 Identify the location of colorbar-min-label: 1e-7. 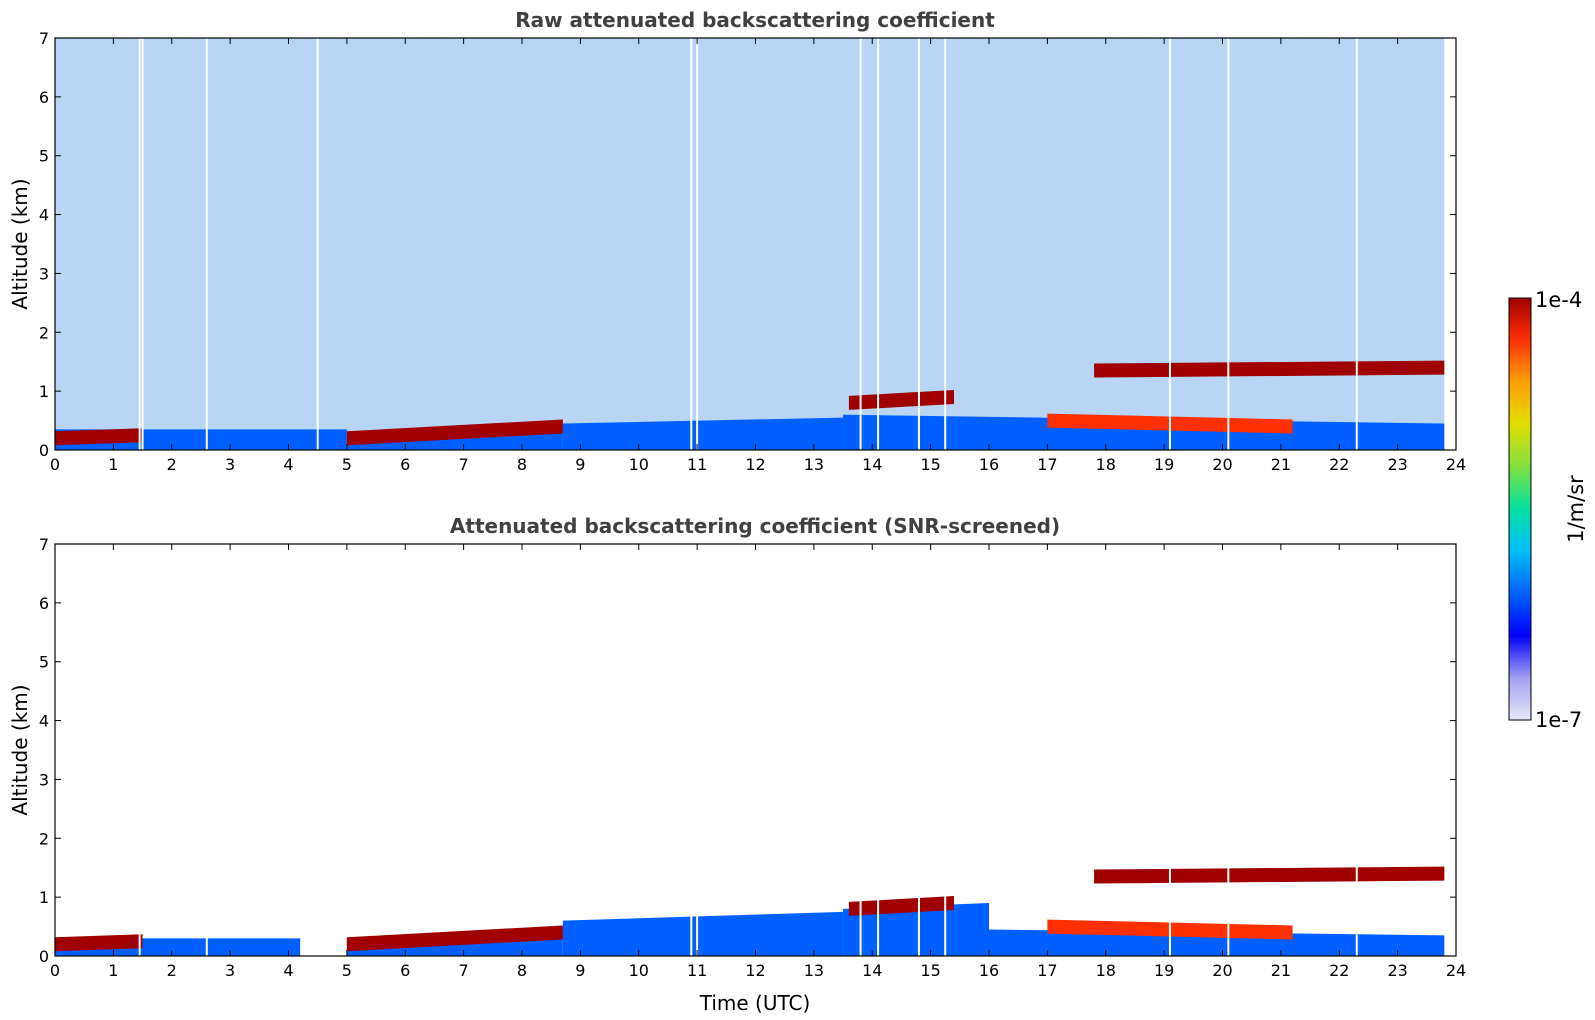
(1558, 720).